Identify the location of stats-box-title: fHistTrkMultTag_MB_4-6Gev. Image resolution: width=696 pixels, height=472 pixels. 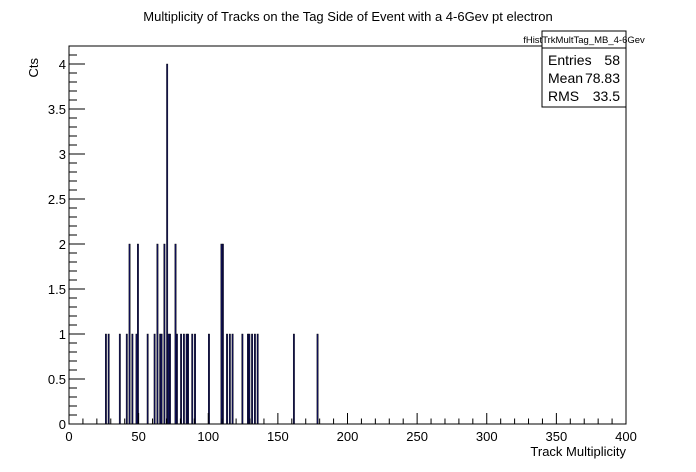
(584, 40).